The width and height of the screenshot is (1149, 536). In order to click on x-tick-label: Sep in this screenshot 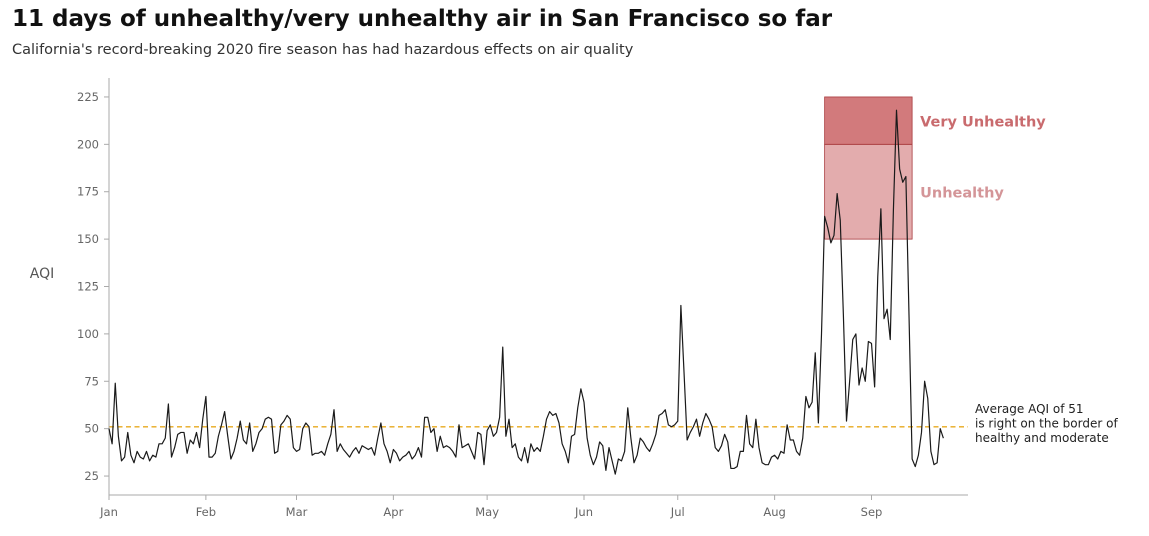, I will do `click(872, 512)`.